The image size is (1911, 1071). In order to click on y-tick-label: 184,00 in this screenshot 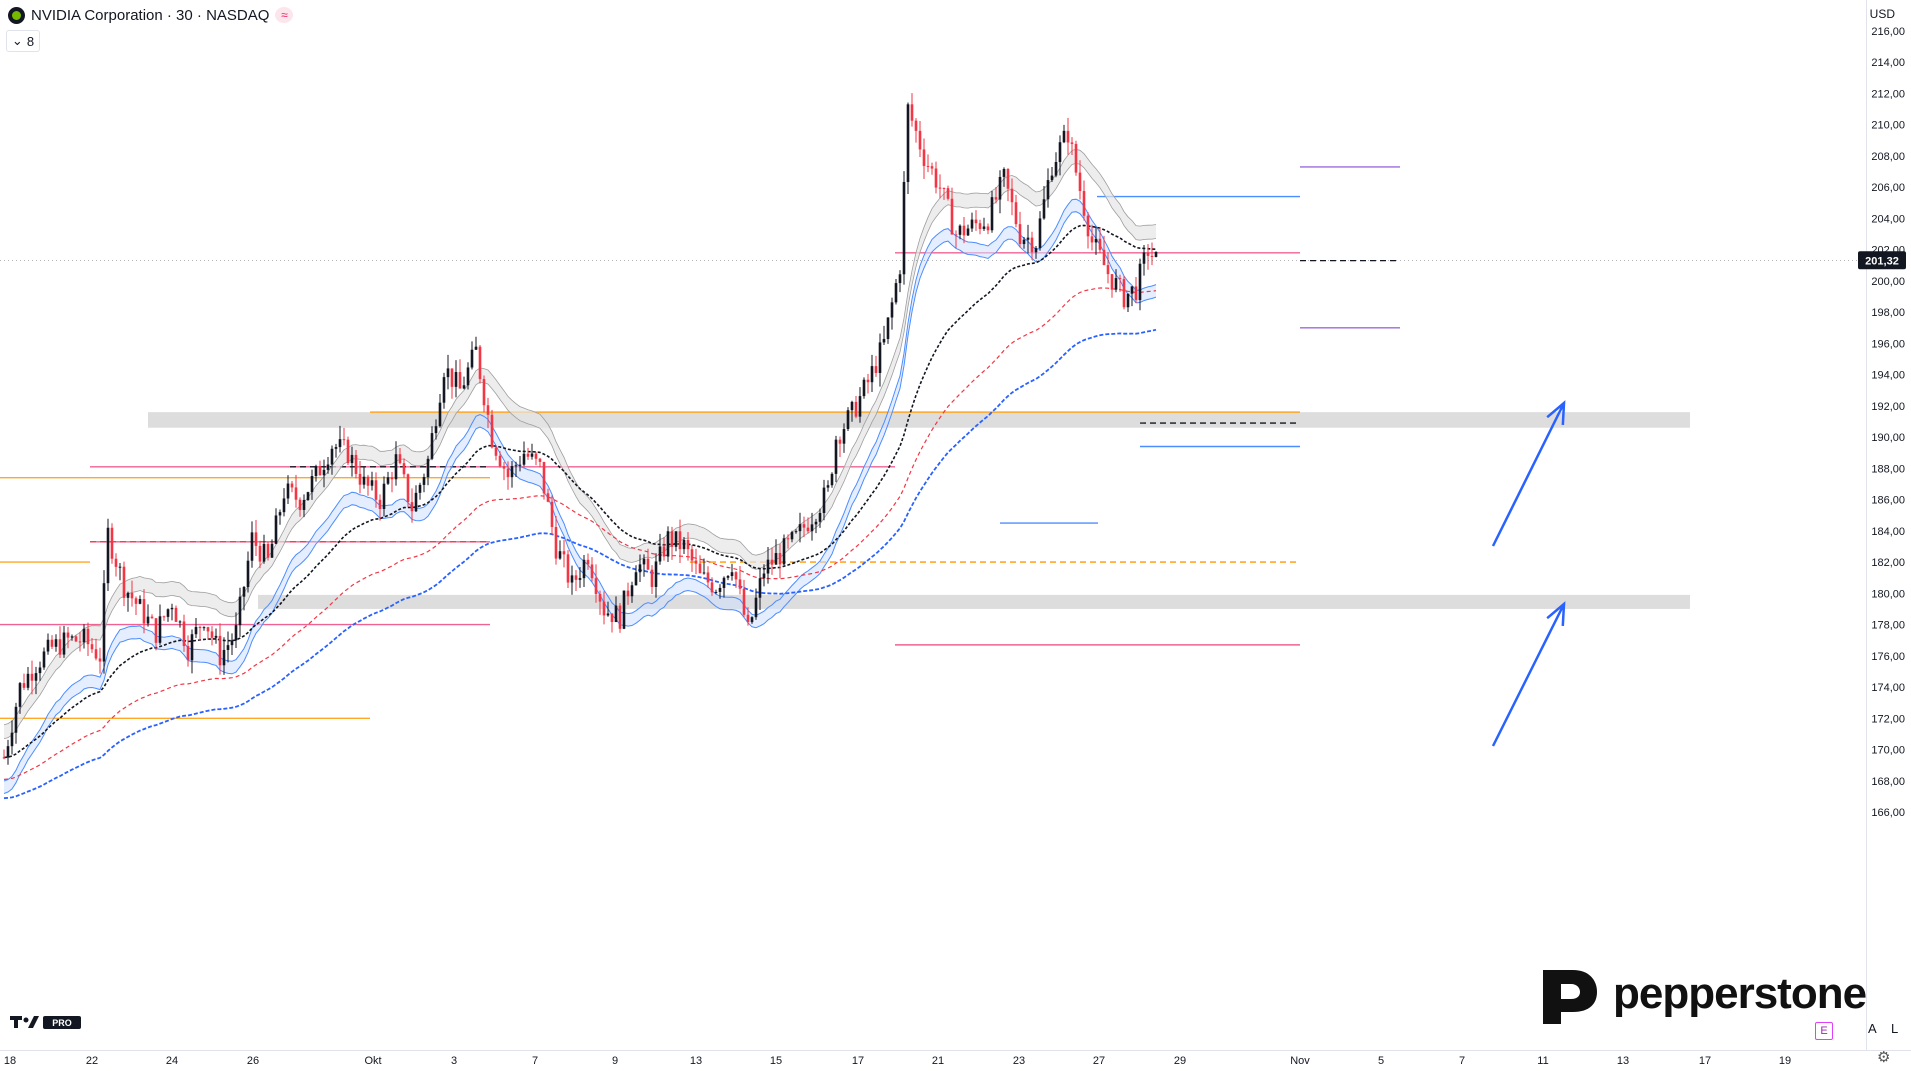, I will do `click(1888, 532)`.